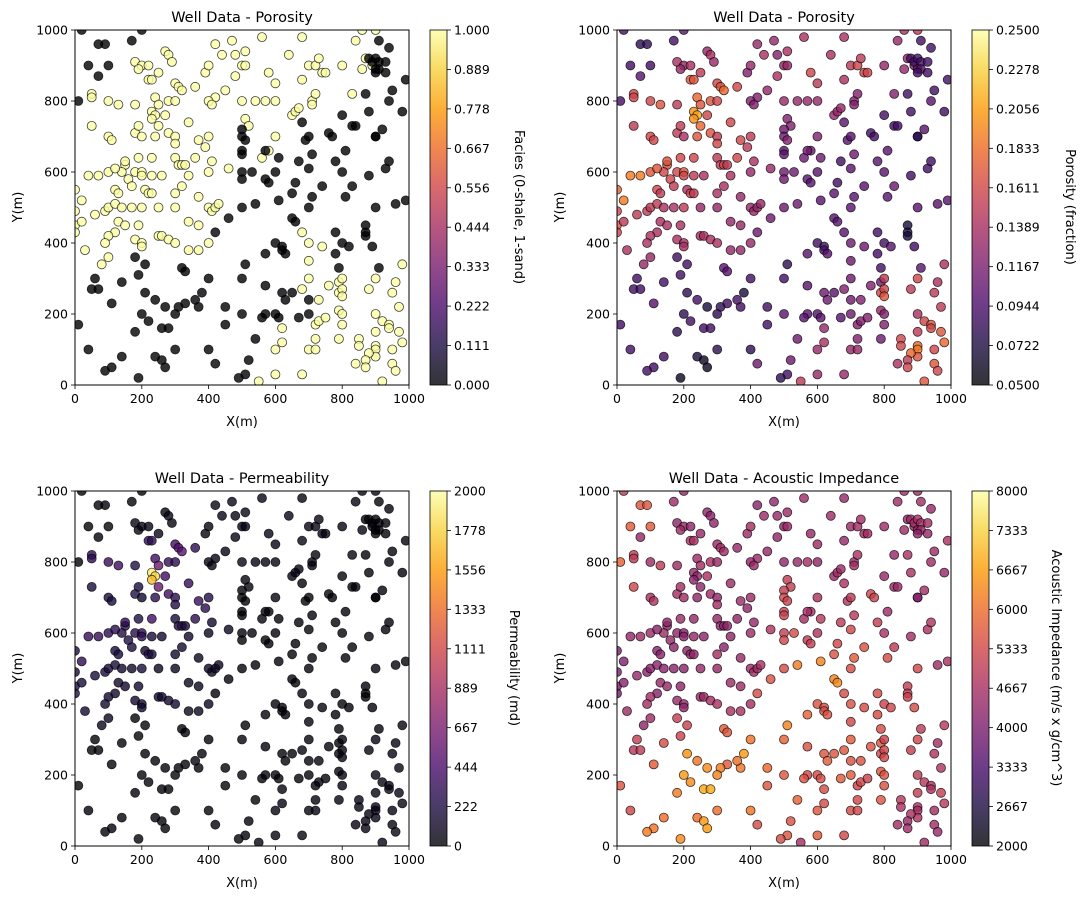 The height and width of the screenshot is (899, 1086). What do you see at coordinates (598, 314) in the screenshot?
I see `y-tick-label: 200` at bounding box center [598, 314].